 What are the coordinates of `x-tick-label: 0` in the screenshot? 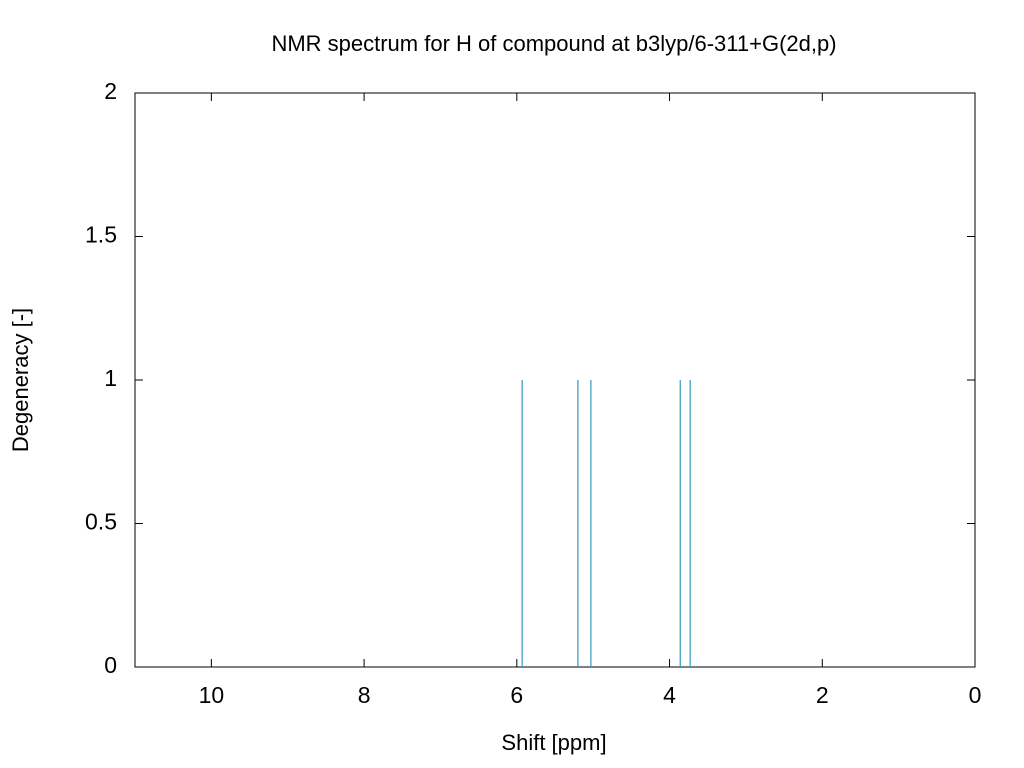 It's located at (975, 695).